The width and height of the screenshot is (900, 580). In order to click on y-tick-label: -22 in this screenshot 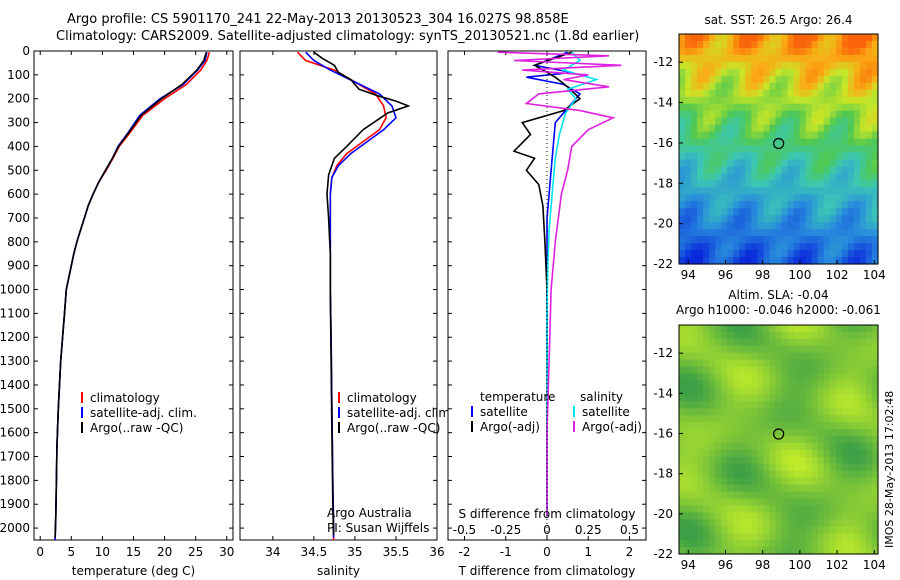, I will do `click(663, 554)`.